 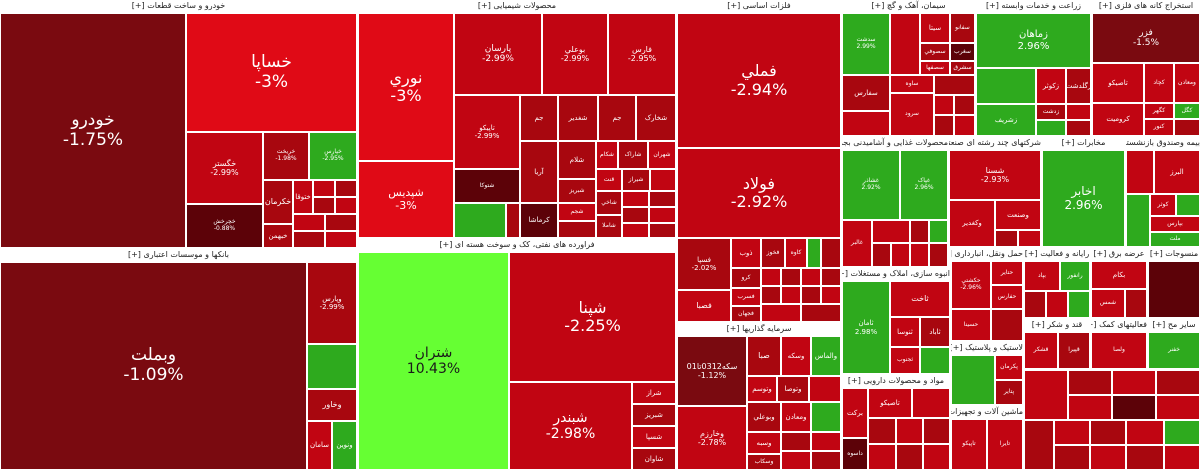 I want to click on tile-kromit: كروميت, so click(x=1118, y=119).